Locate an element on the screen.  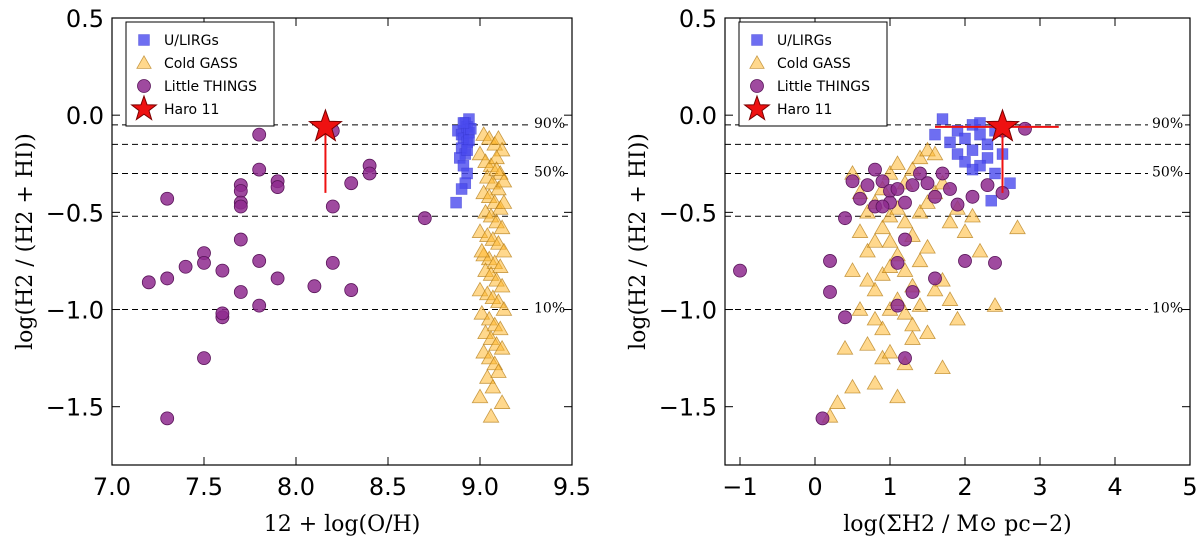
y-tick-label: 0.0 is located at coordinates (85, 116).